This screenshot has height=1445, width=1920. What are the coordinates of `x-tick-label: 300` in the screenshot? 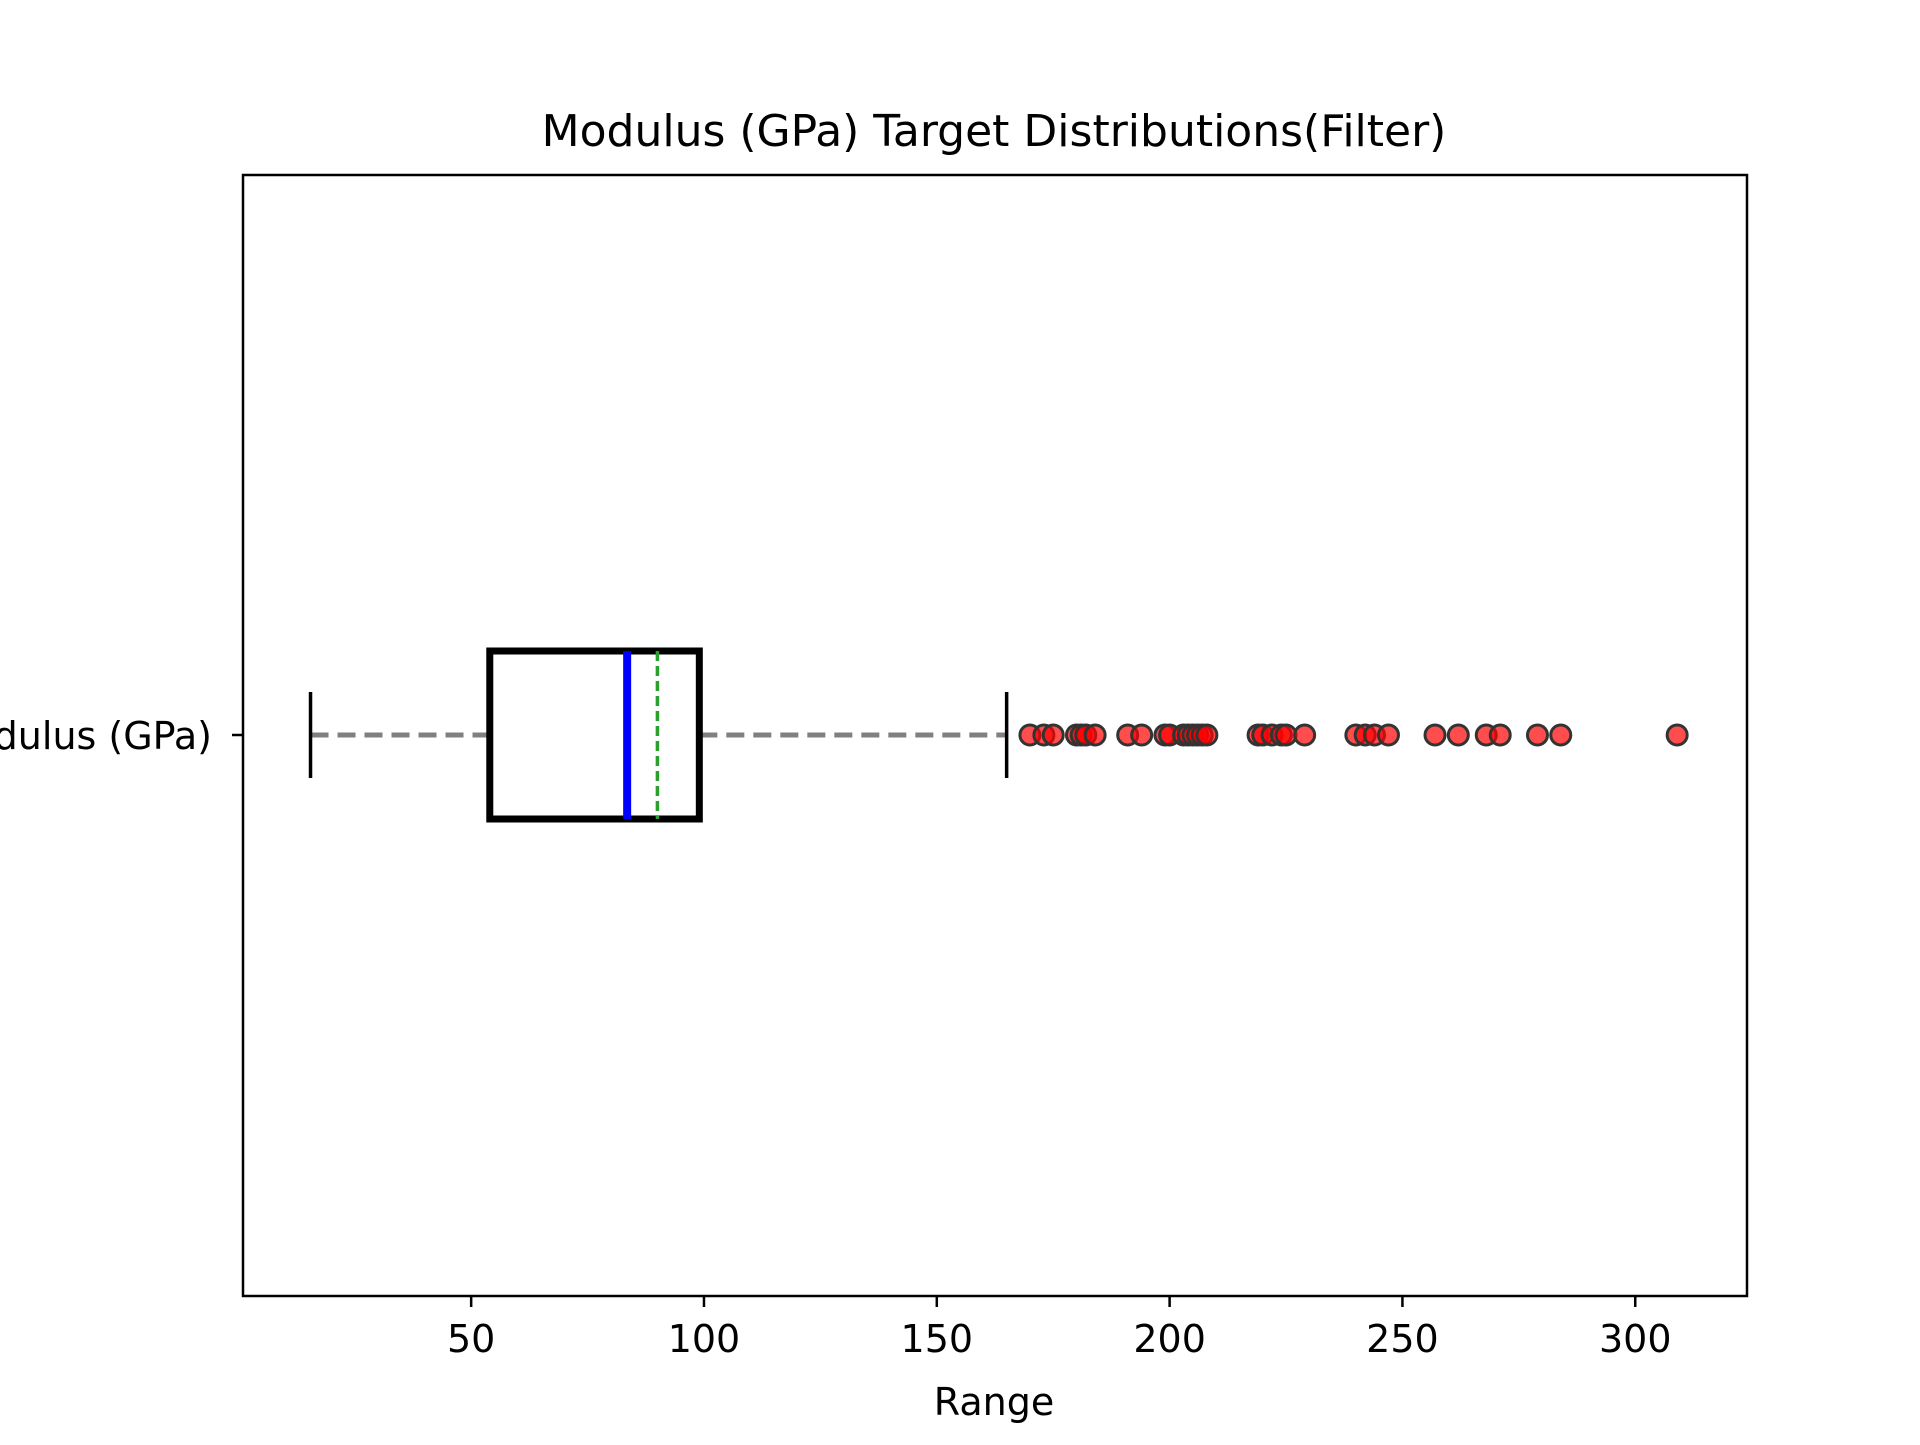 It's located at (1635, 1339).